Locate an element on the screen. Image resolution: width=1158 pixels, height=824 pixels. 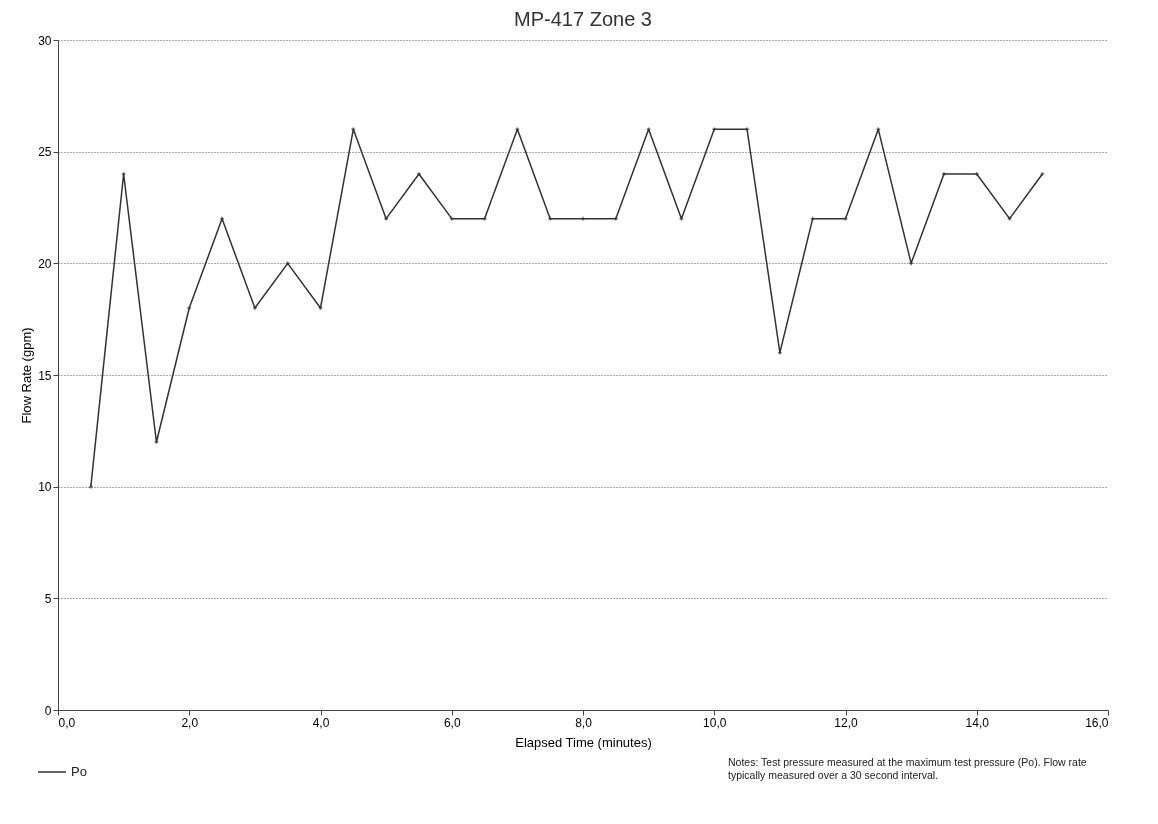
y-tick-label: 30 is located at coordinates (45, 40).